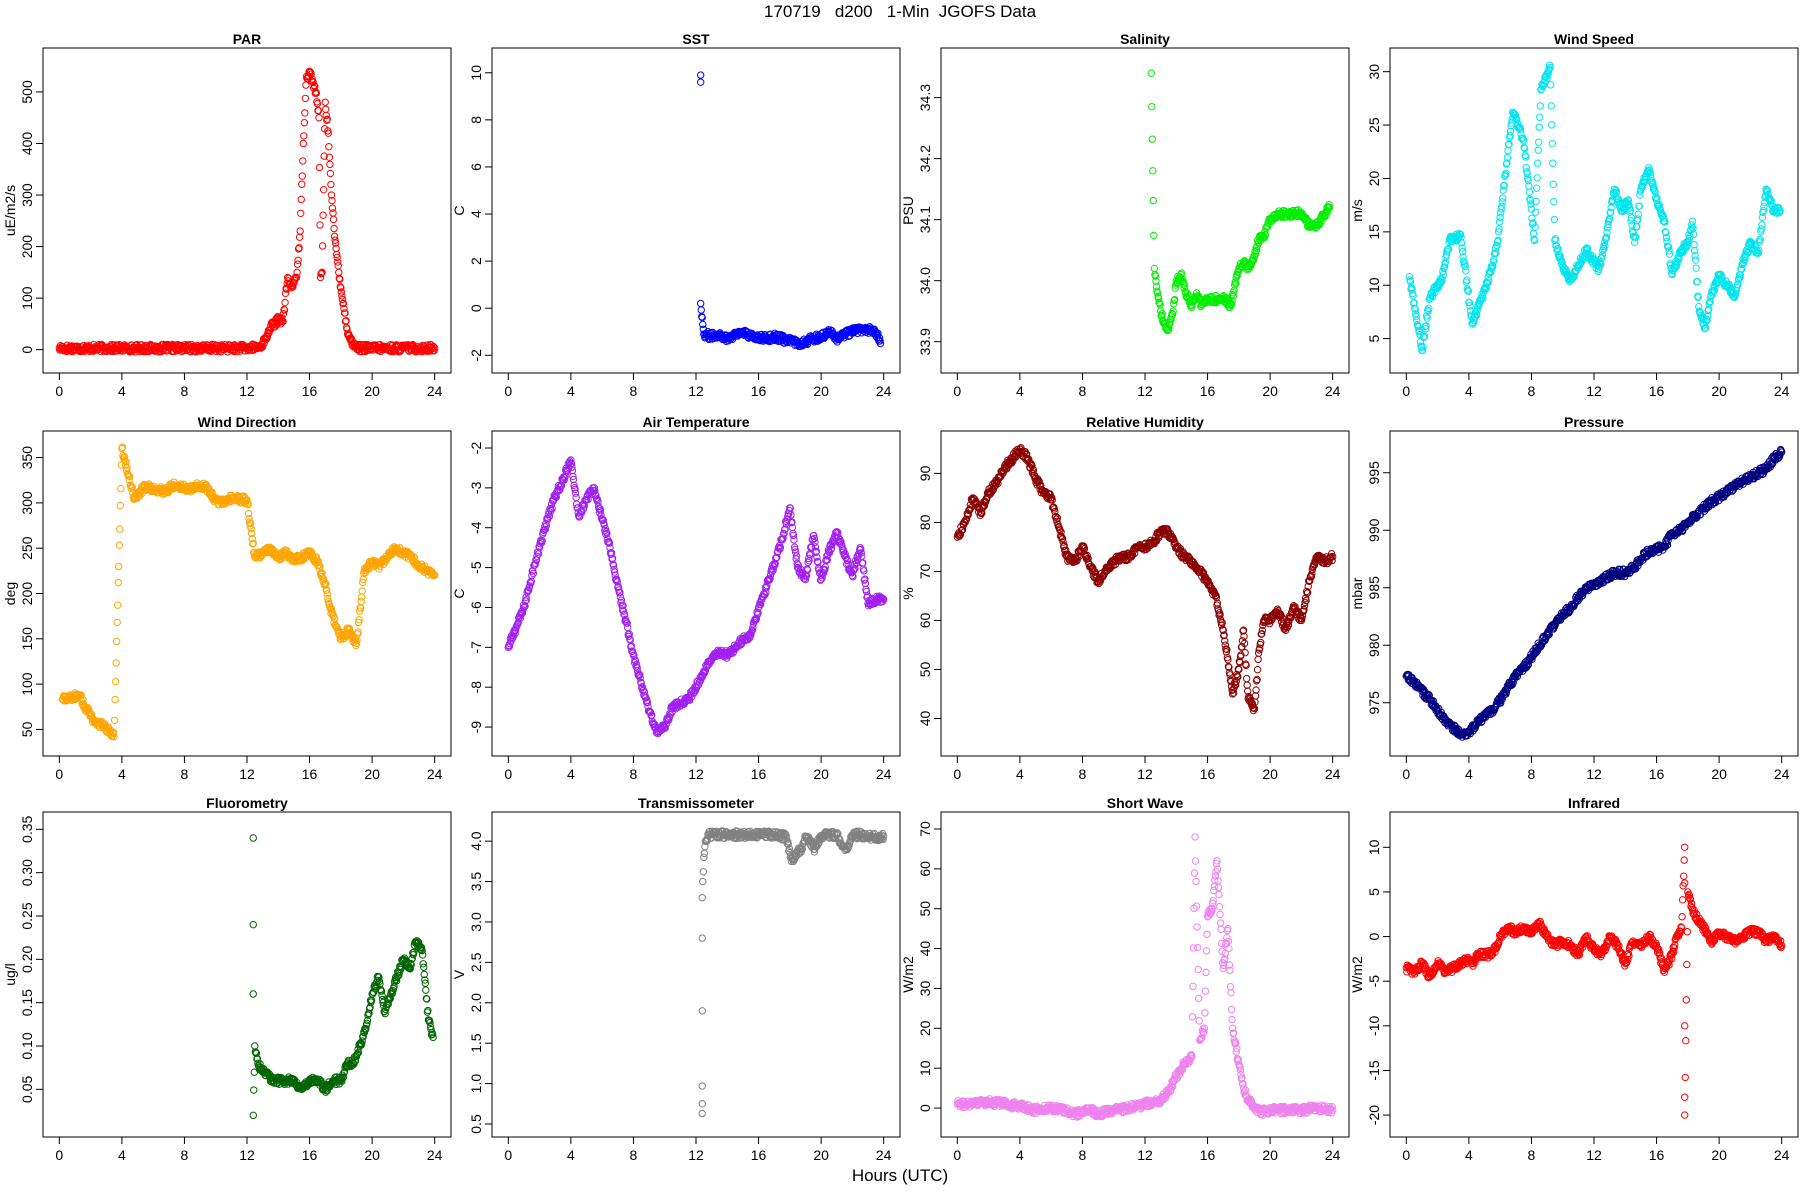  What do you see at coordinates (27, 684) in the screenshot?
I see `y-tick-label: 100` at bounding box center [27, 684].